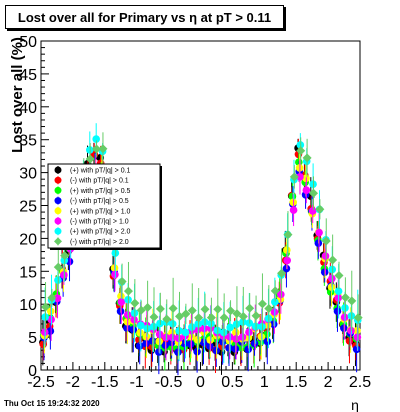 The image size is (400, 412). Describe the element at coordinates (100, 171) in the screenshot. I see `legend-entry-label: (+) with pT/|q| > 0.1` at that location.